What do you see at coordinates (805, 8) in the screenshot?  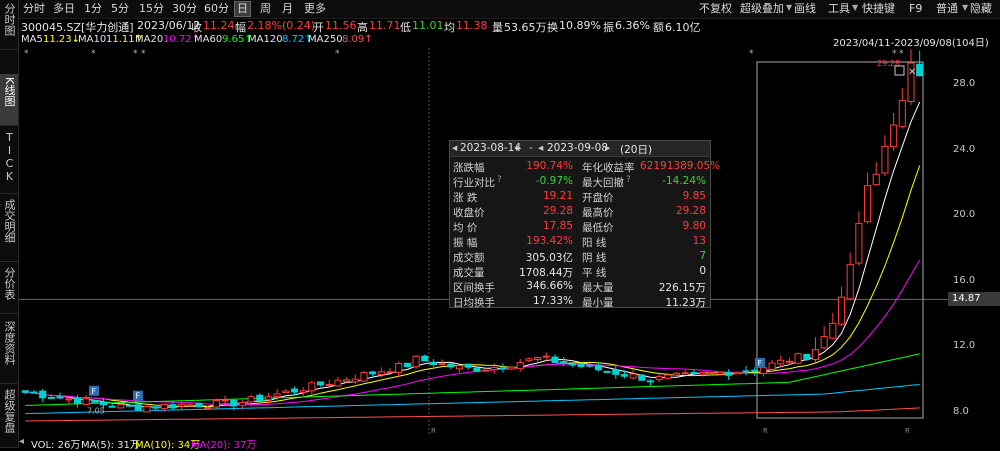 I see `draw-line-button: 画线` at bounding box center [805, 8].